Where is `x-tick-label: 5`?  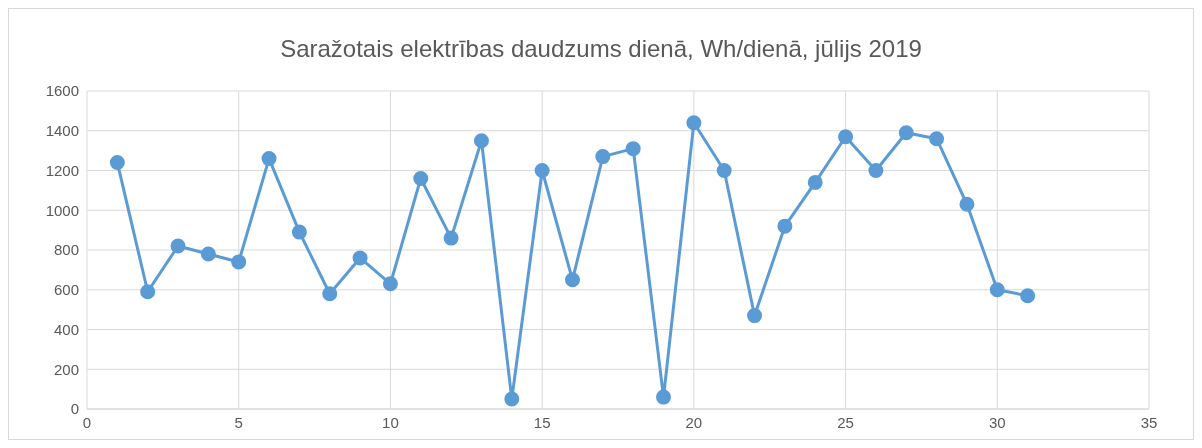 x-tick-label: 5 is located at coordinates (238, 422).